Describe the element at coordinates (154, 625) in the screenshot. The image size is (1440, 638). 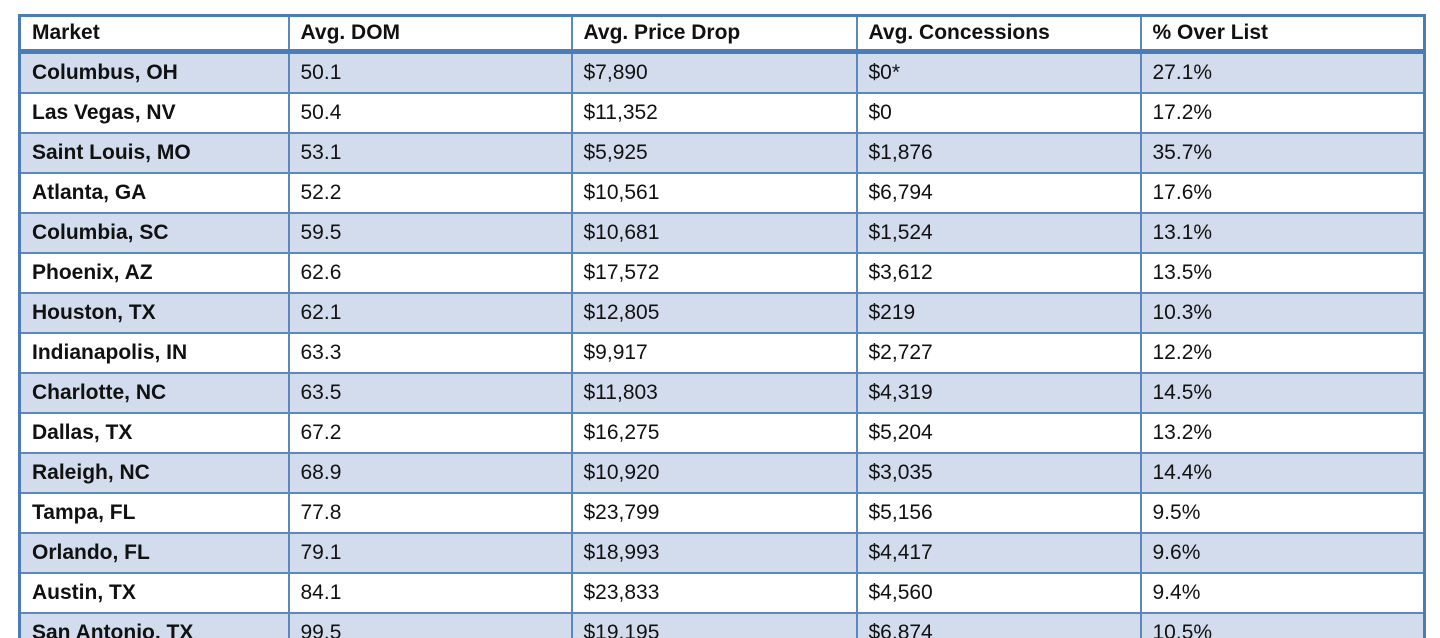
I see `market-cell: San Antonio, TX` at that location.